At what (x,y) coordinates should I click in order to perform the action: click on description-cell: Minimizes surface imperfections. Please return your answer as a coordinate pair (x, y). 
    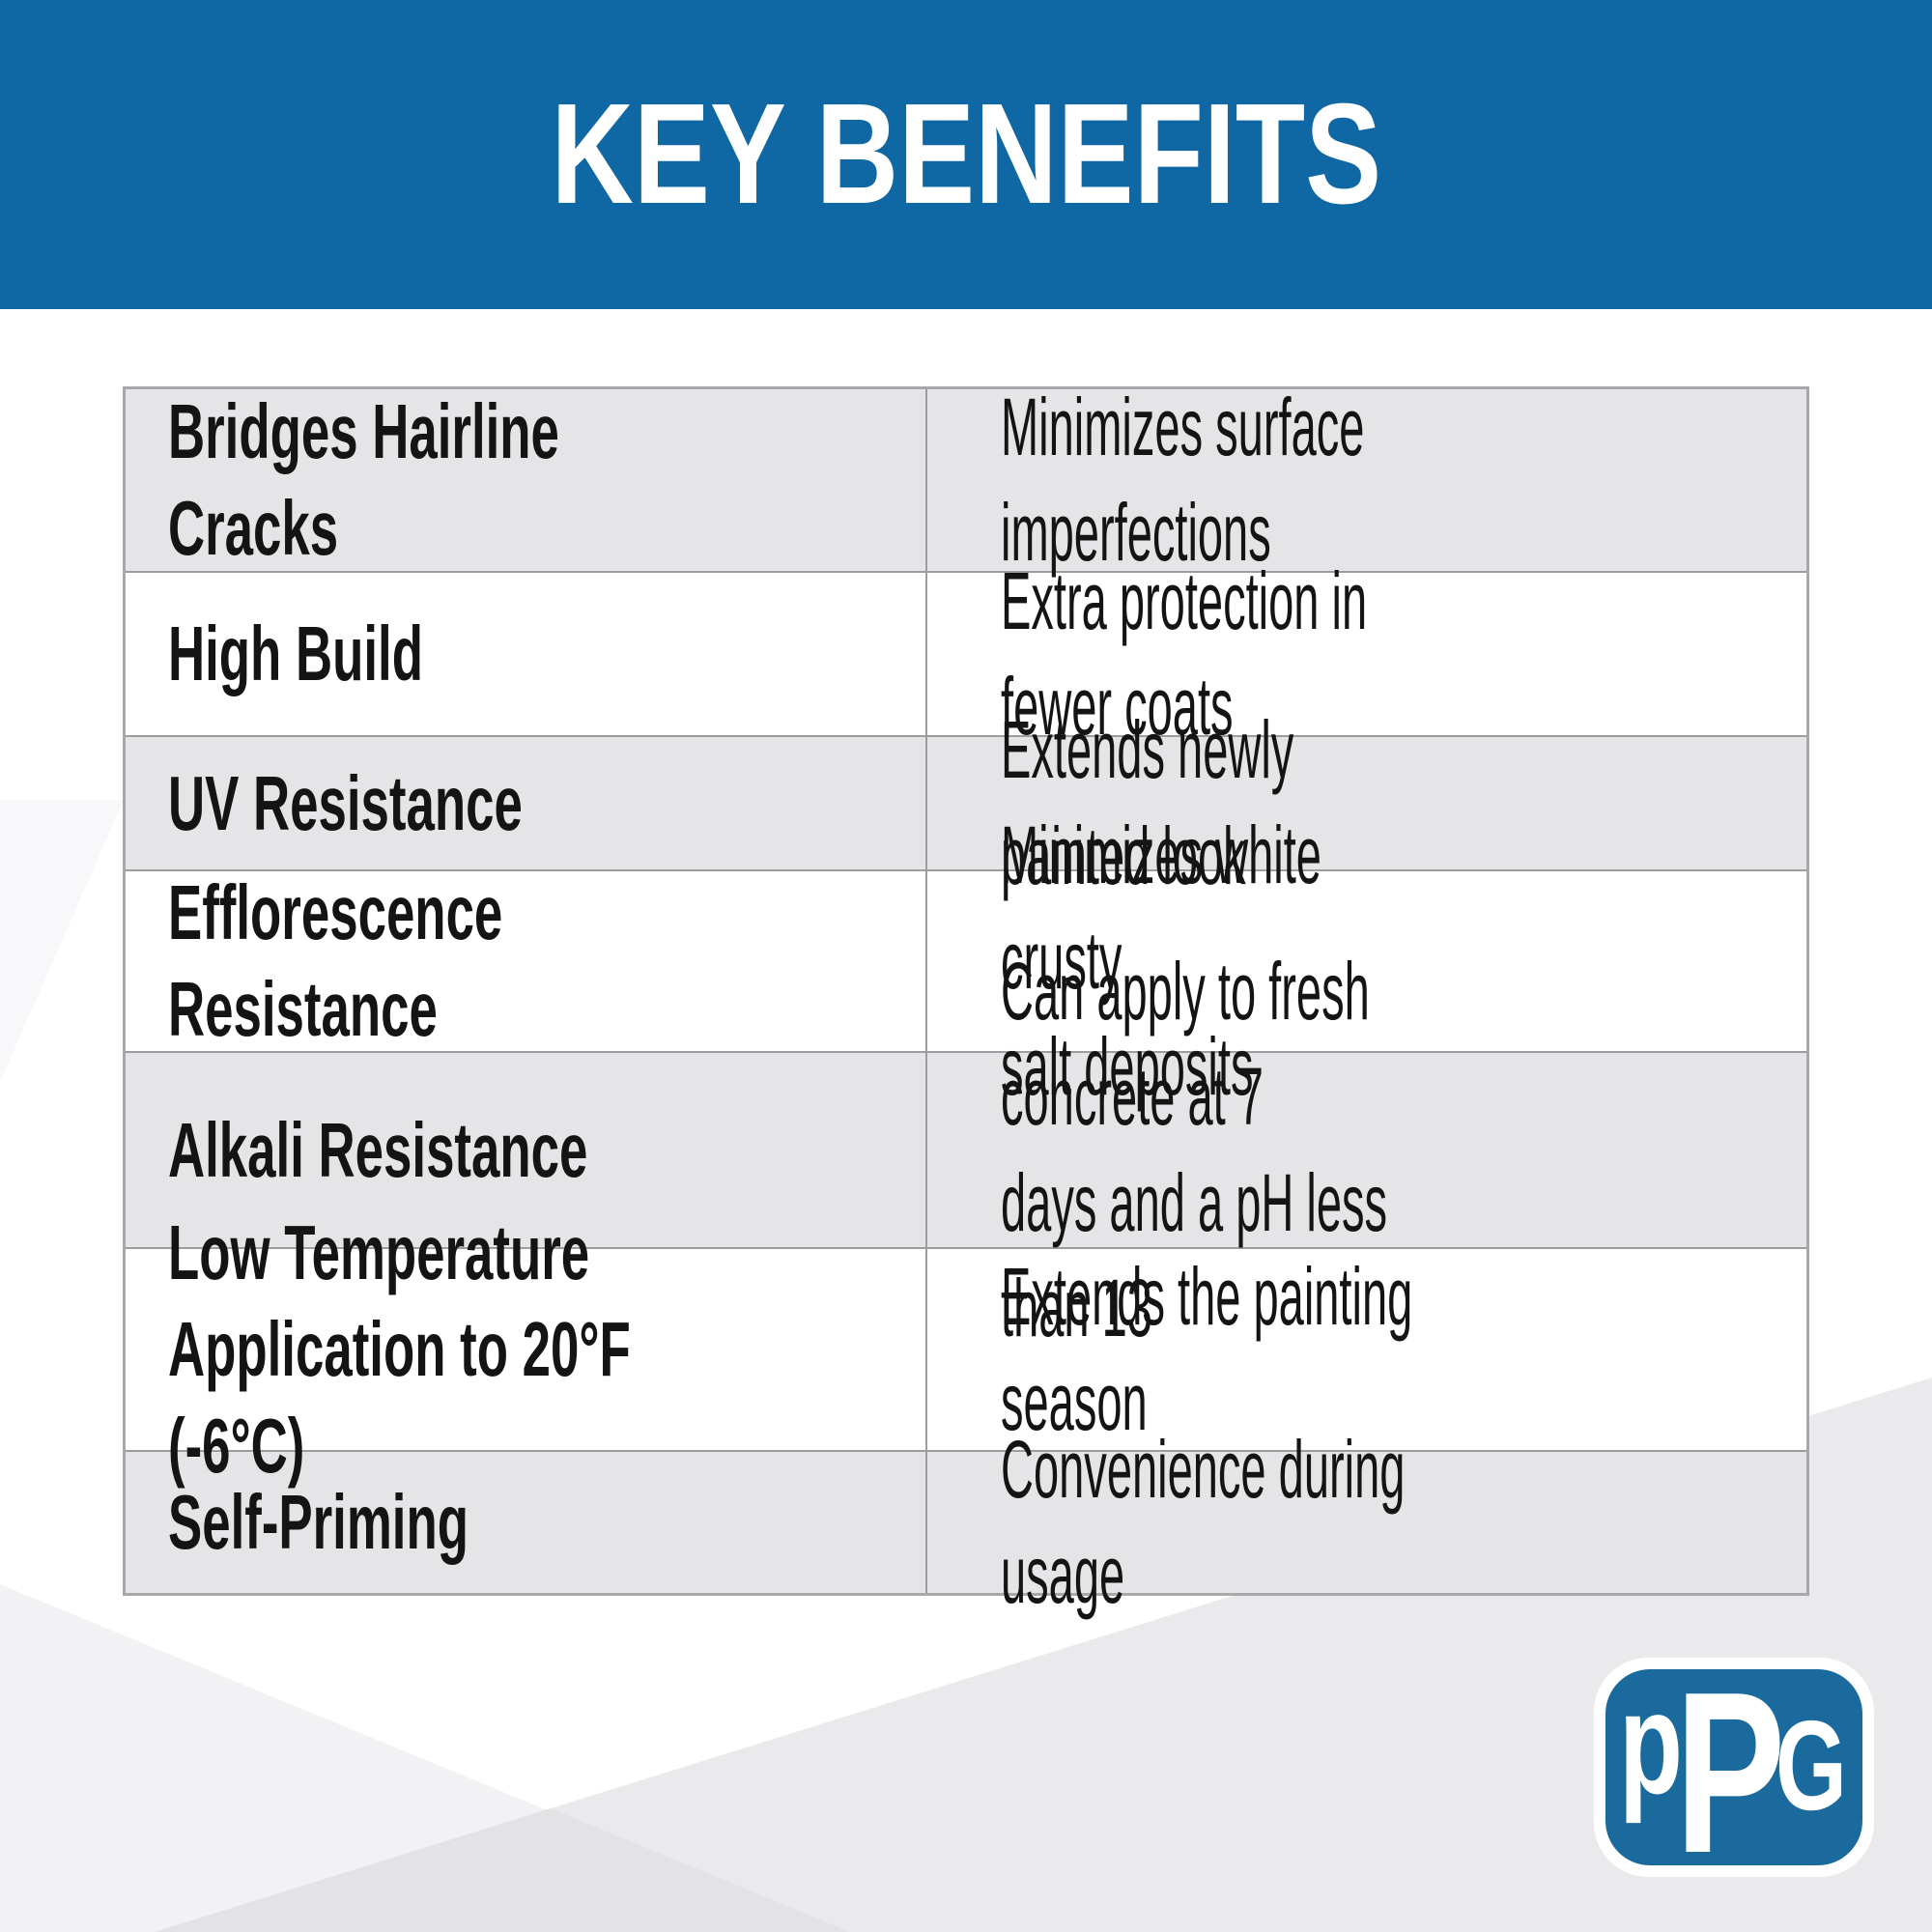
    Looking at the image, I should click on (1366, 480).